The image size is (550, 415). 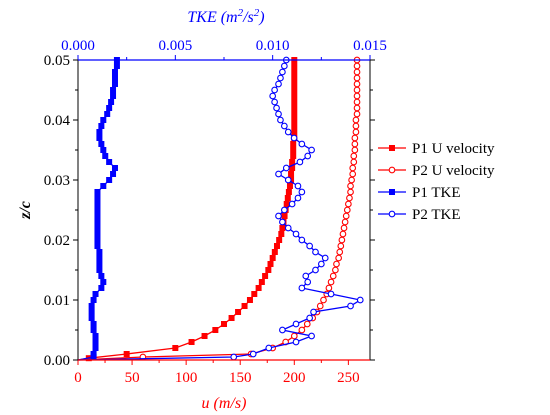 I want to click on y-tick-label: 0.03, so click(x=57, y=181).